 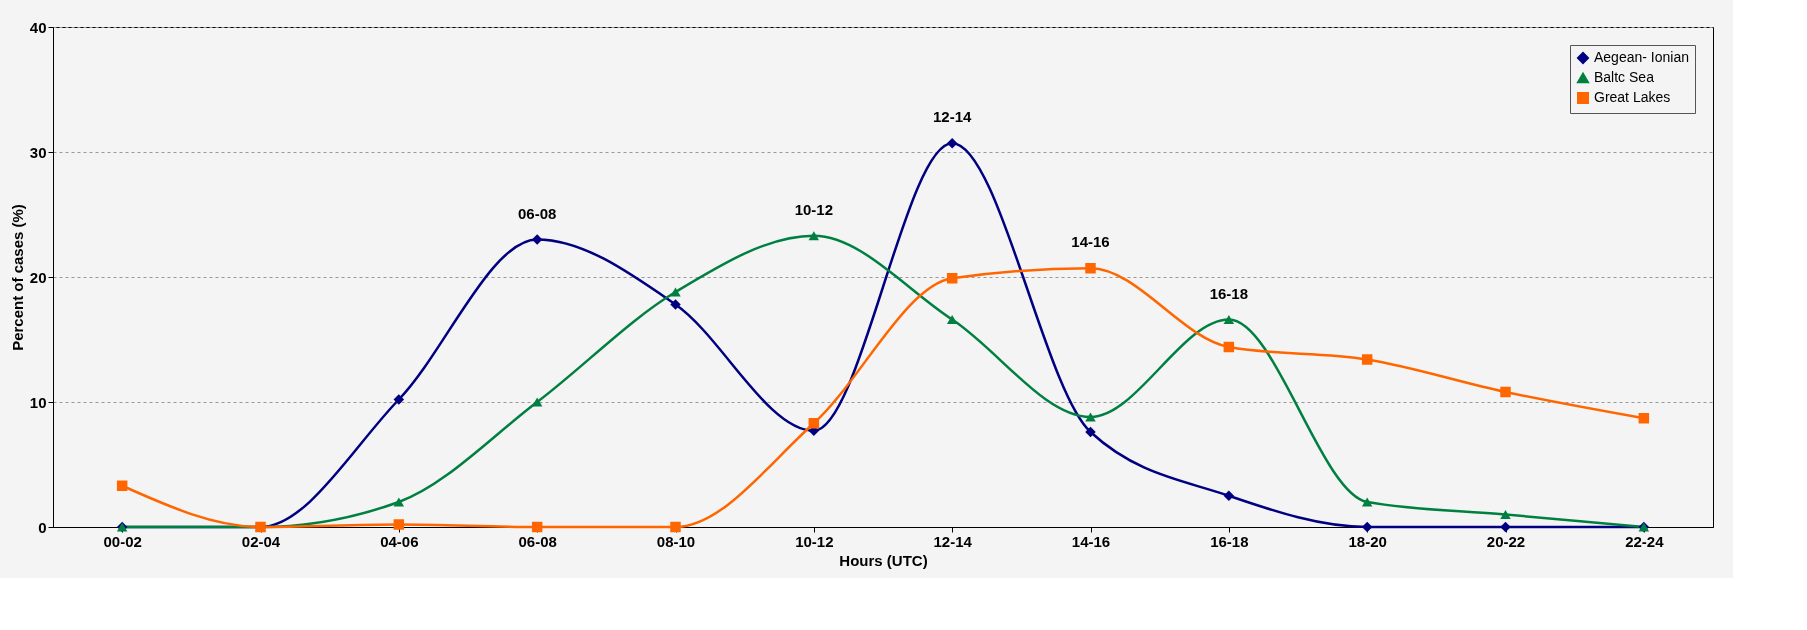 I want to click on y-tick-label: 40, so click(x=38, y=27).